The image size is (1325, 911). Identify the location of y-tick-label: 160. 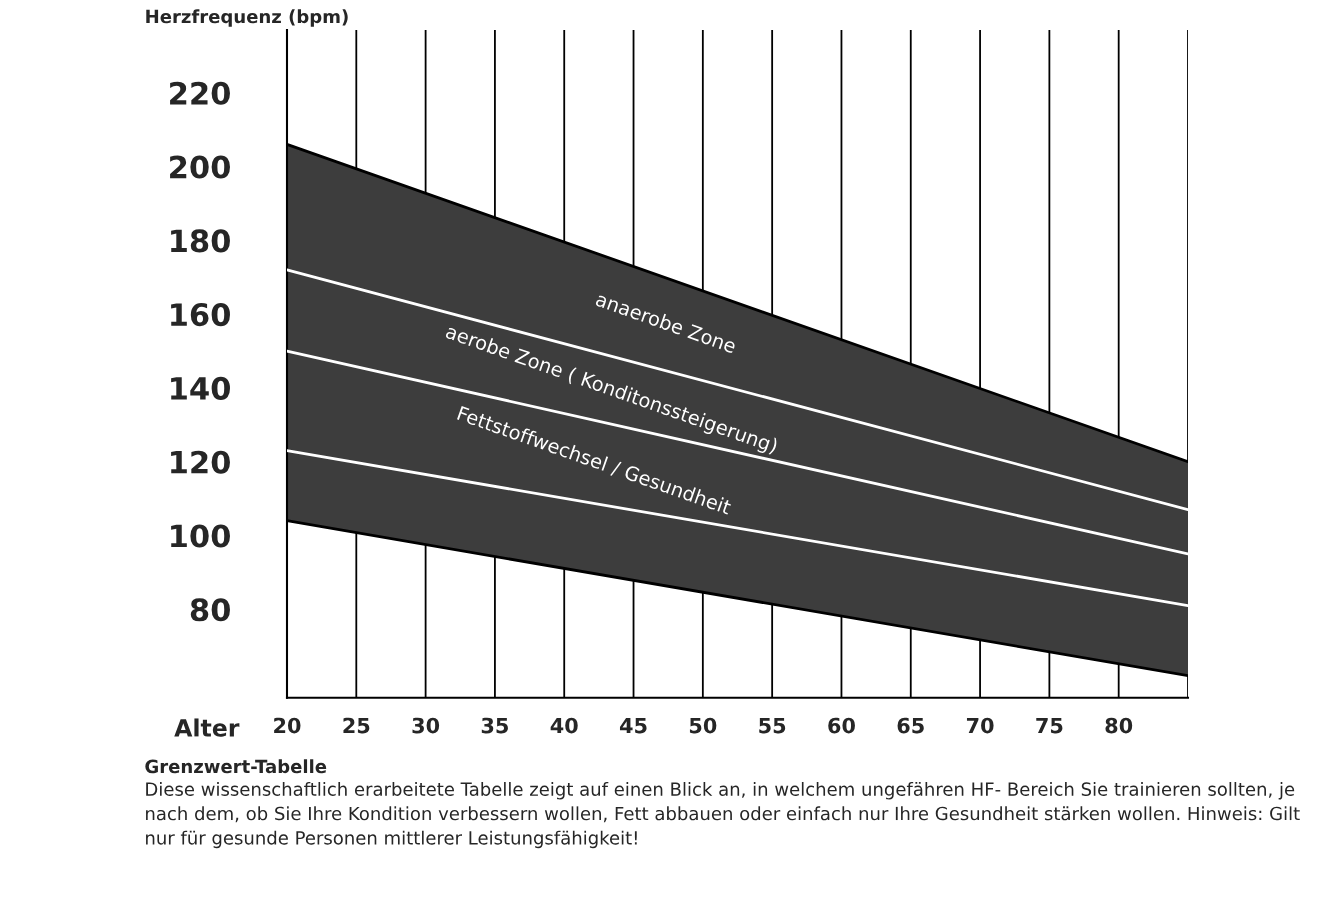
(200, 315).